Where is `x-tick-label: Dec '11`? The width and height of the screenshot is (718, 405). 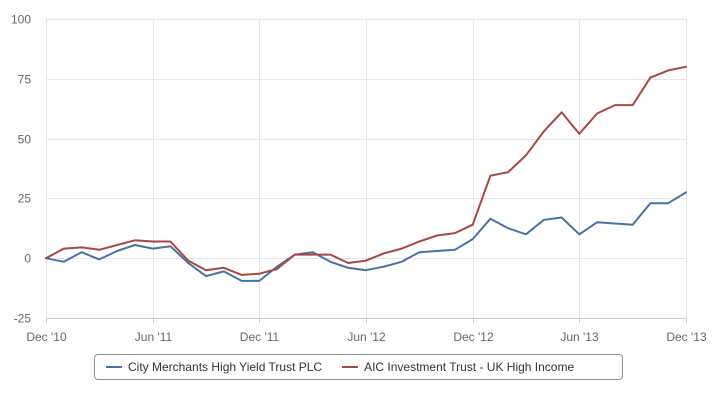 x-tick-label: Dec '11 is located at coordinates (260, 337).